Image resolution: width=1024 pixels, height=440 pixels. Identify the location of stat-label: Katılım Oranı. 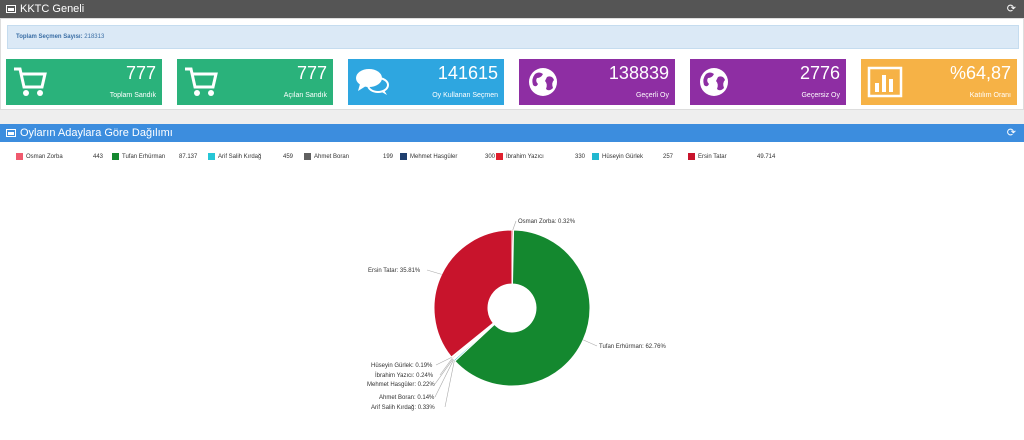
(990, 95).